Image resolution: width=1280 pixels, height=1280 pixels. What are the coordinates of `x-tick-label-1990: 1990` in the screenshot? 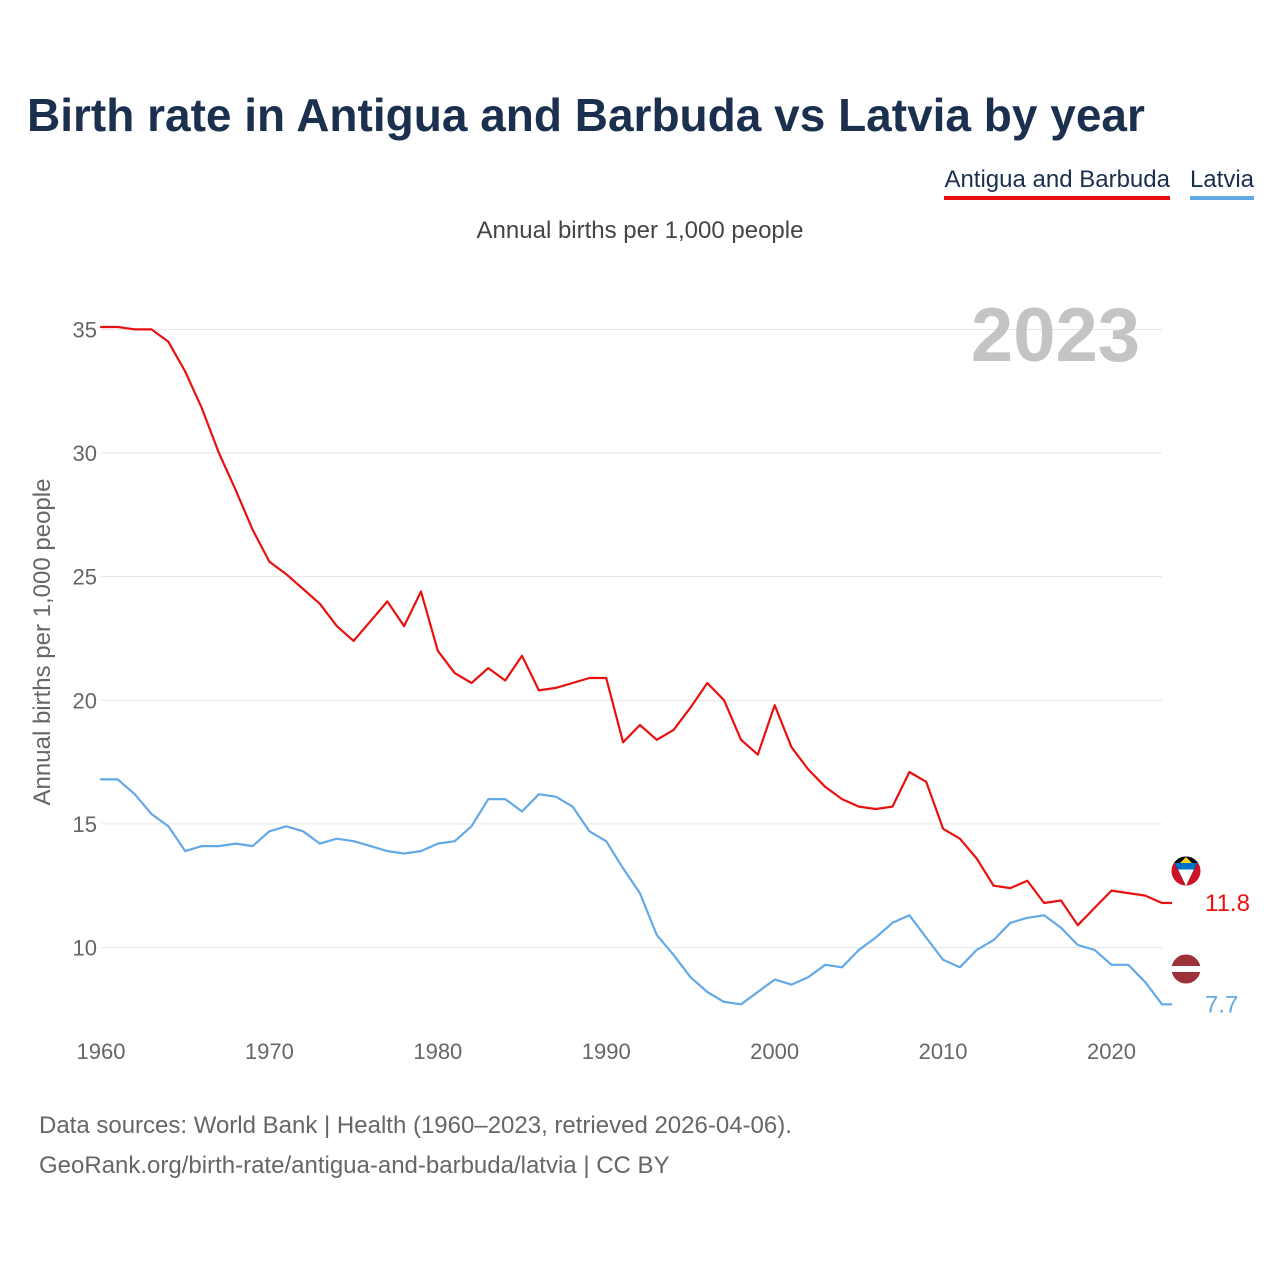 It's located at (606, 1051).